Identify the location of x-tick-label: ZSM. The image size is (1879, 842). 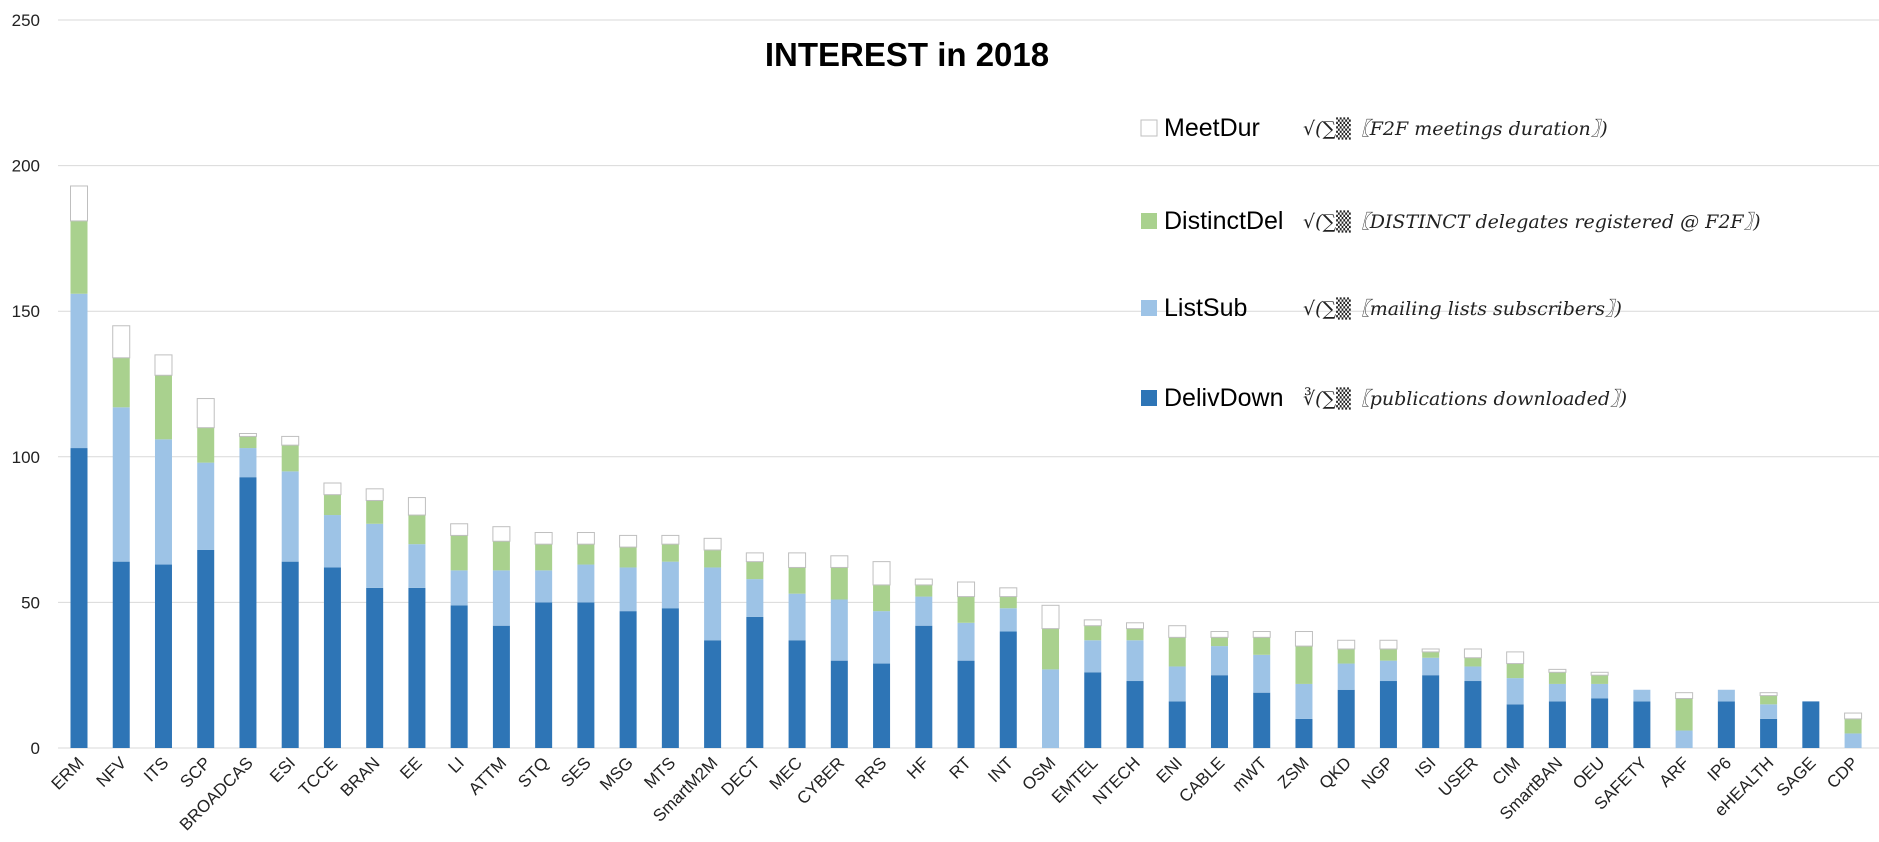
(1293, 772).